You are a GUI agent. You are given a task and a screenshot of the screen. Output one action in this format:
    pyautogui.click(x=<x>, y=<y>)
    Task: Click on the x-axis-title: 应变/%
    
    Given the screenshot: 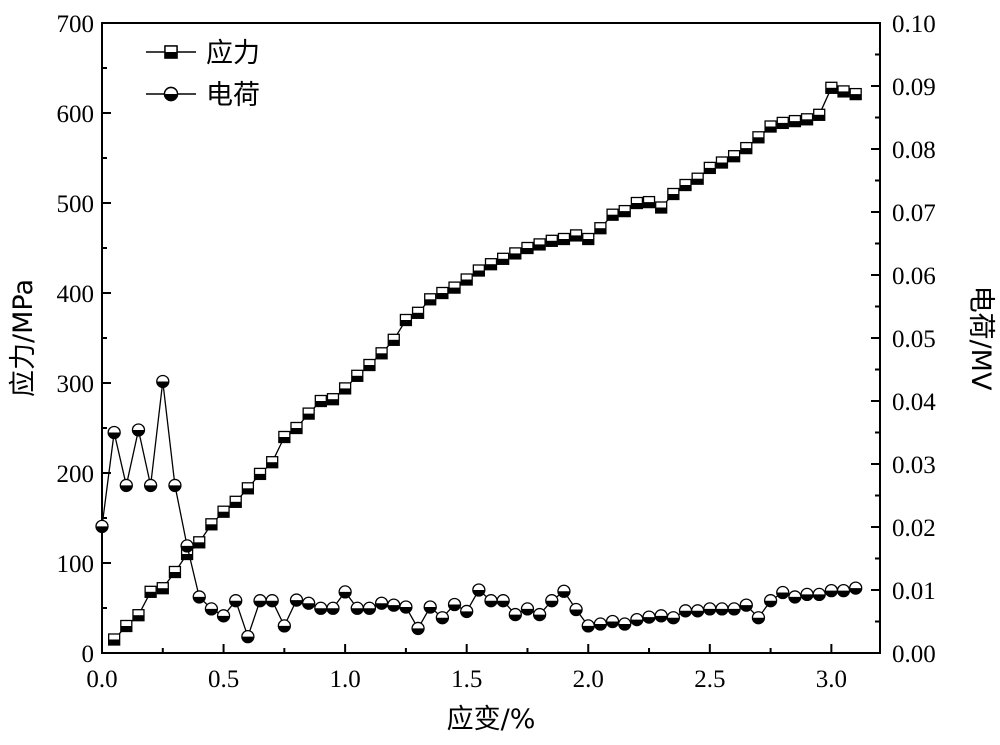 What is the action you would take?
    pyautogui.click(x=491, y=719)
    